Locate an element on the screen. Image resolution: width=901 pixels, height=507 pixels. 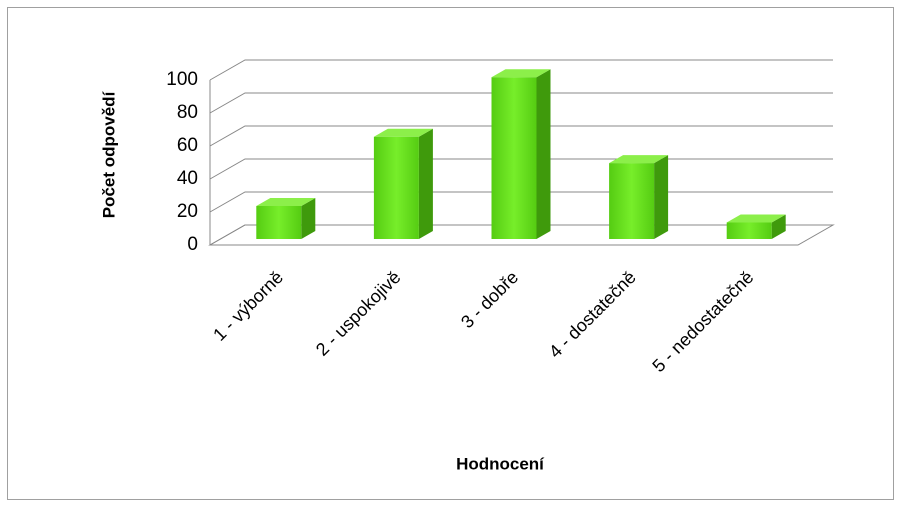
x-axis-title: Hodnocení is located at coordinates (500, 463).